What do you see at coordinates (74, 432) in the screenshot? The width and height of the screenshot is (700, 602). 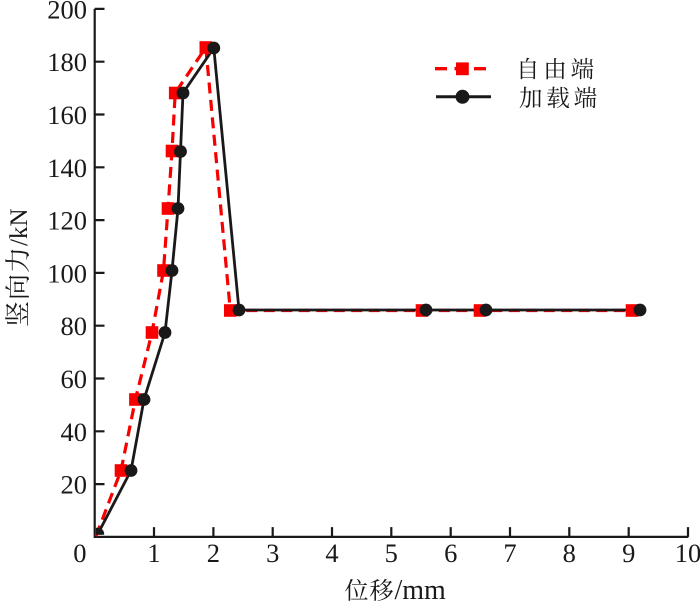 I see `svg-text: 40` at bounding box center [74, 432].